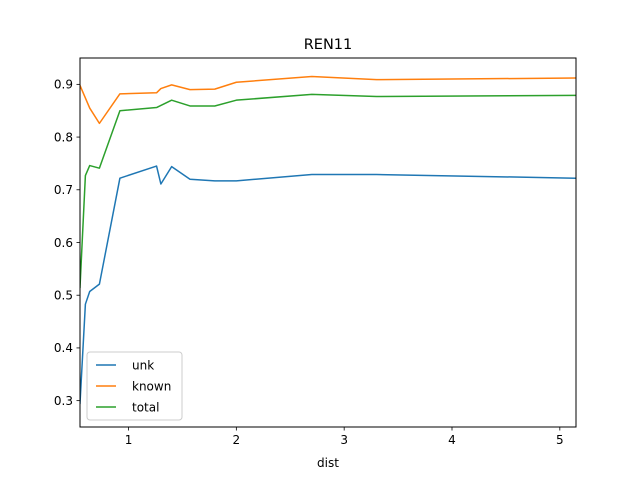  I want to click on x-tick-label: 2, so click(237, 440).